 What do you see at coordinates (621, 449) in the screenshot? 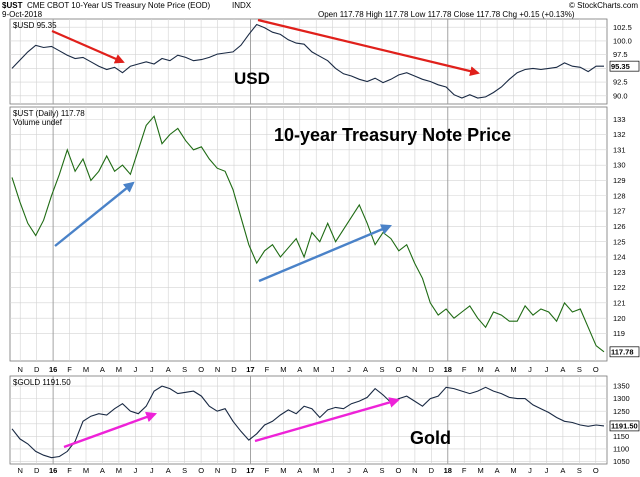
I see `gold-ytick-label: 1100` at bounding box center [621, 449].